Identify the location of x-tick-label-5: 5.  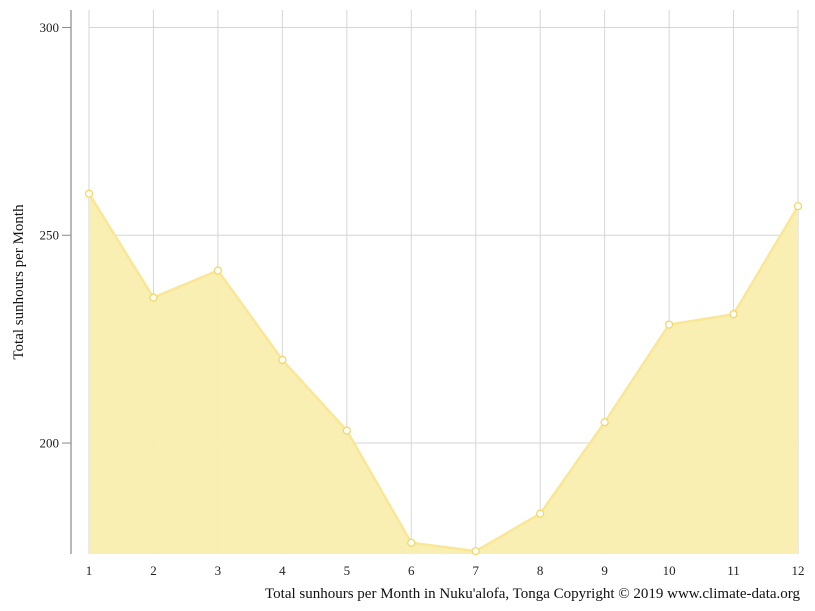
(347, 570).